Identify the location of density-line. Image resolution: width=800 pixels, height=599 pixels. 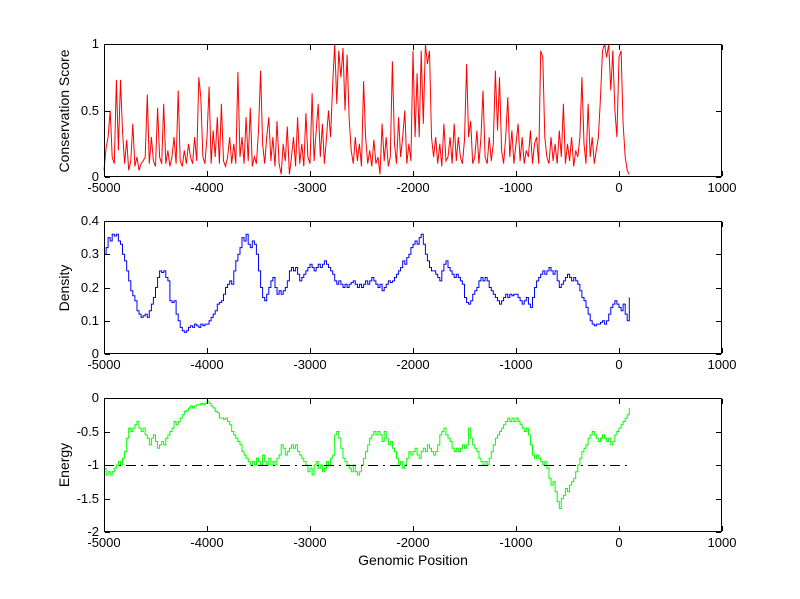
(367, 283).